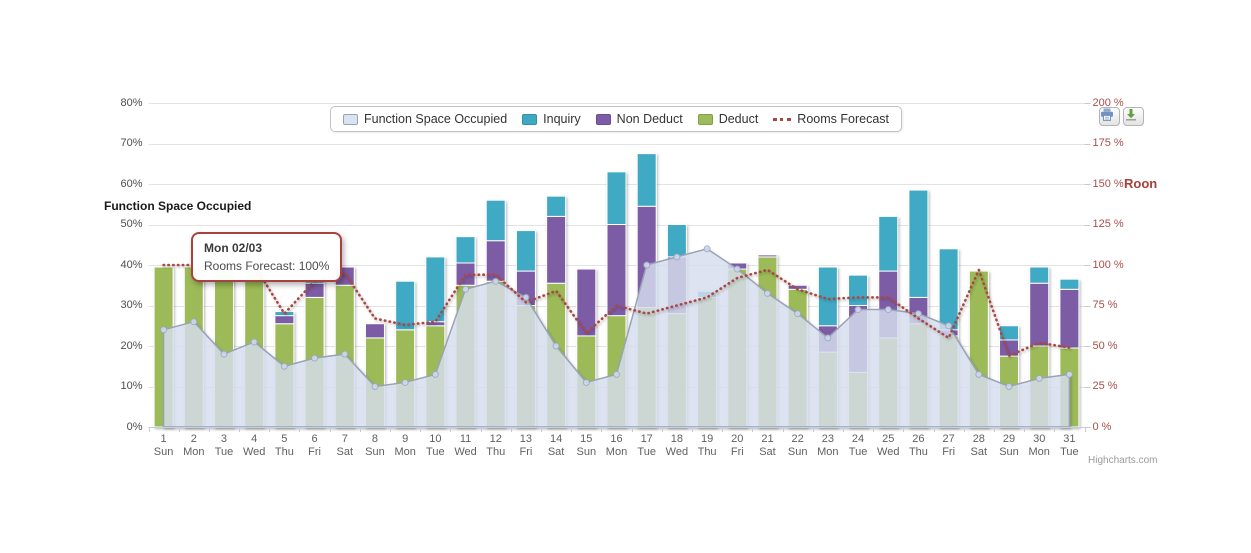  I want to click on legend-item-function-space-occupied: Function Space Occupied, so click(425, 119).